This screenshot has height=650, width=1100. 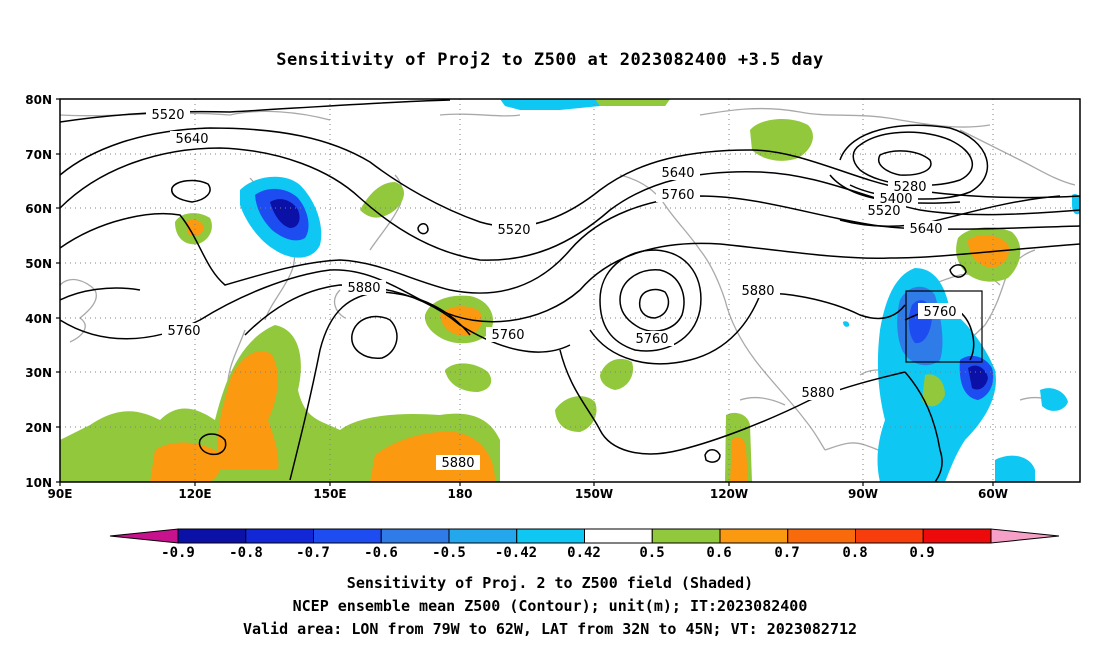 What do you see at coordinates (863, 494) in the screenshot?
I see `lon-label: 90W` at bounding box center [863, 494].